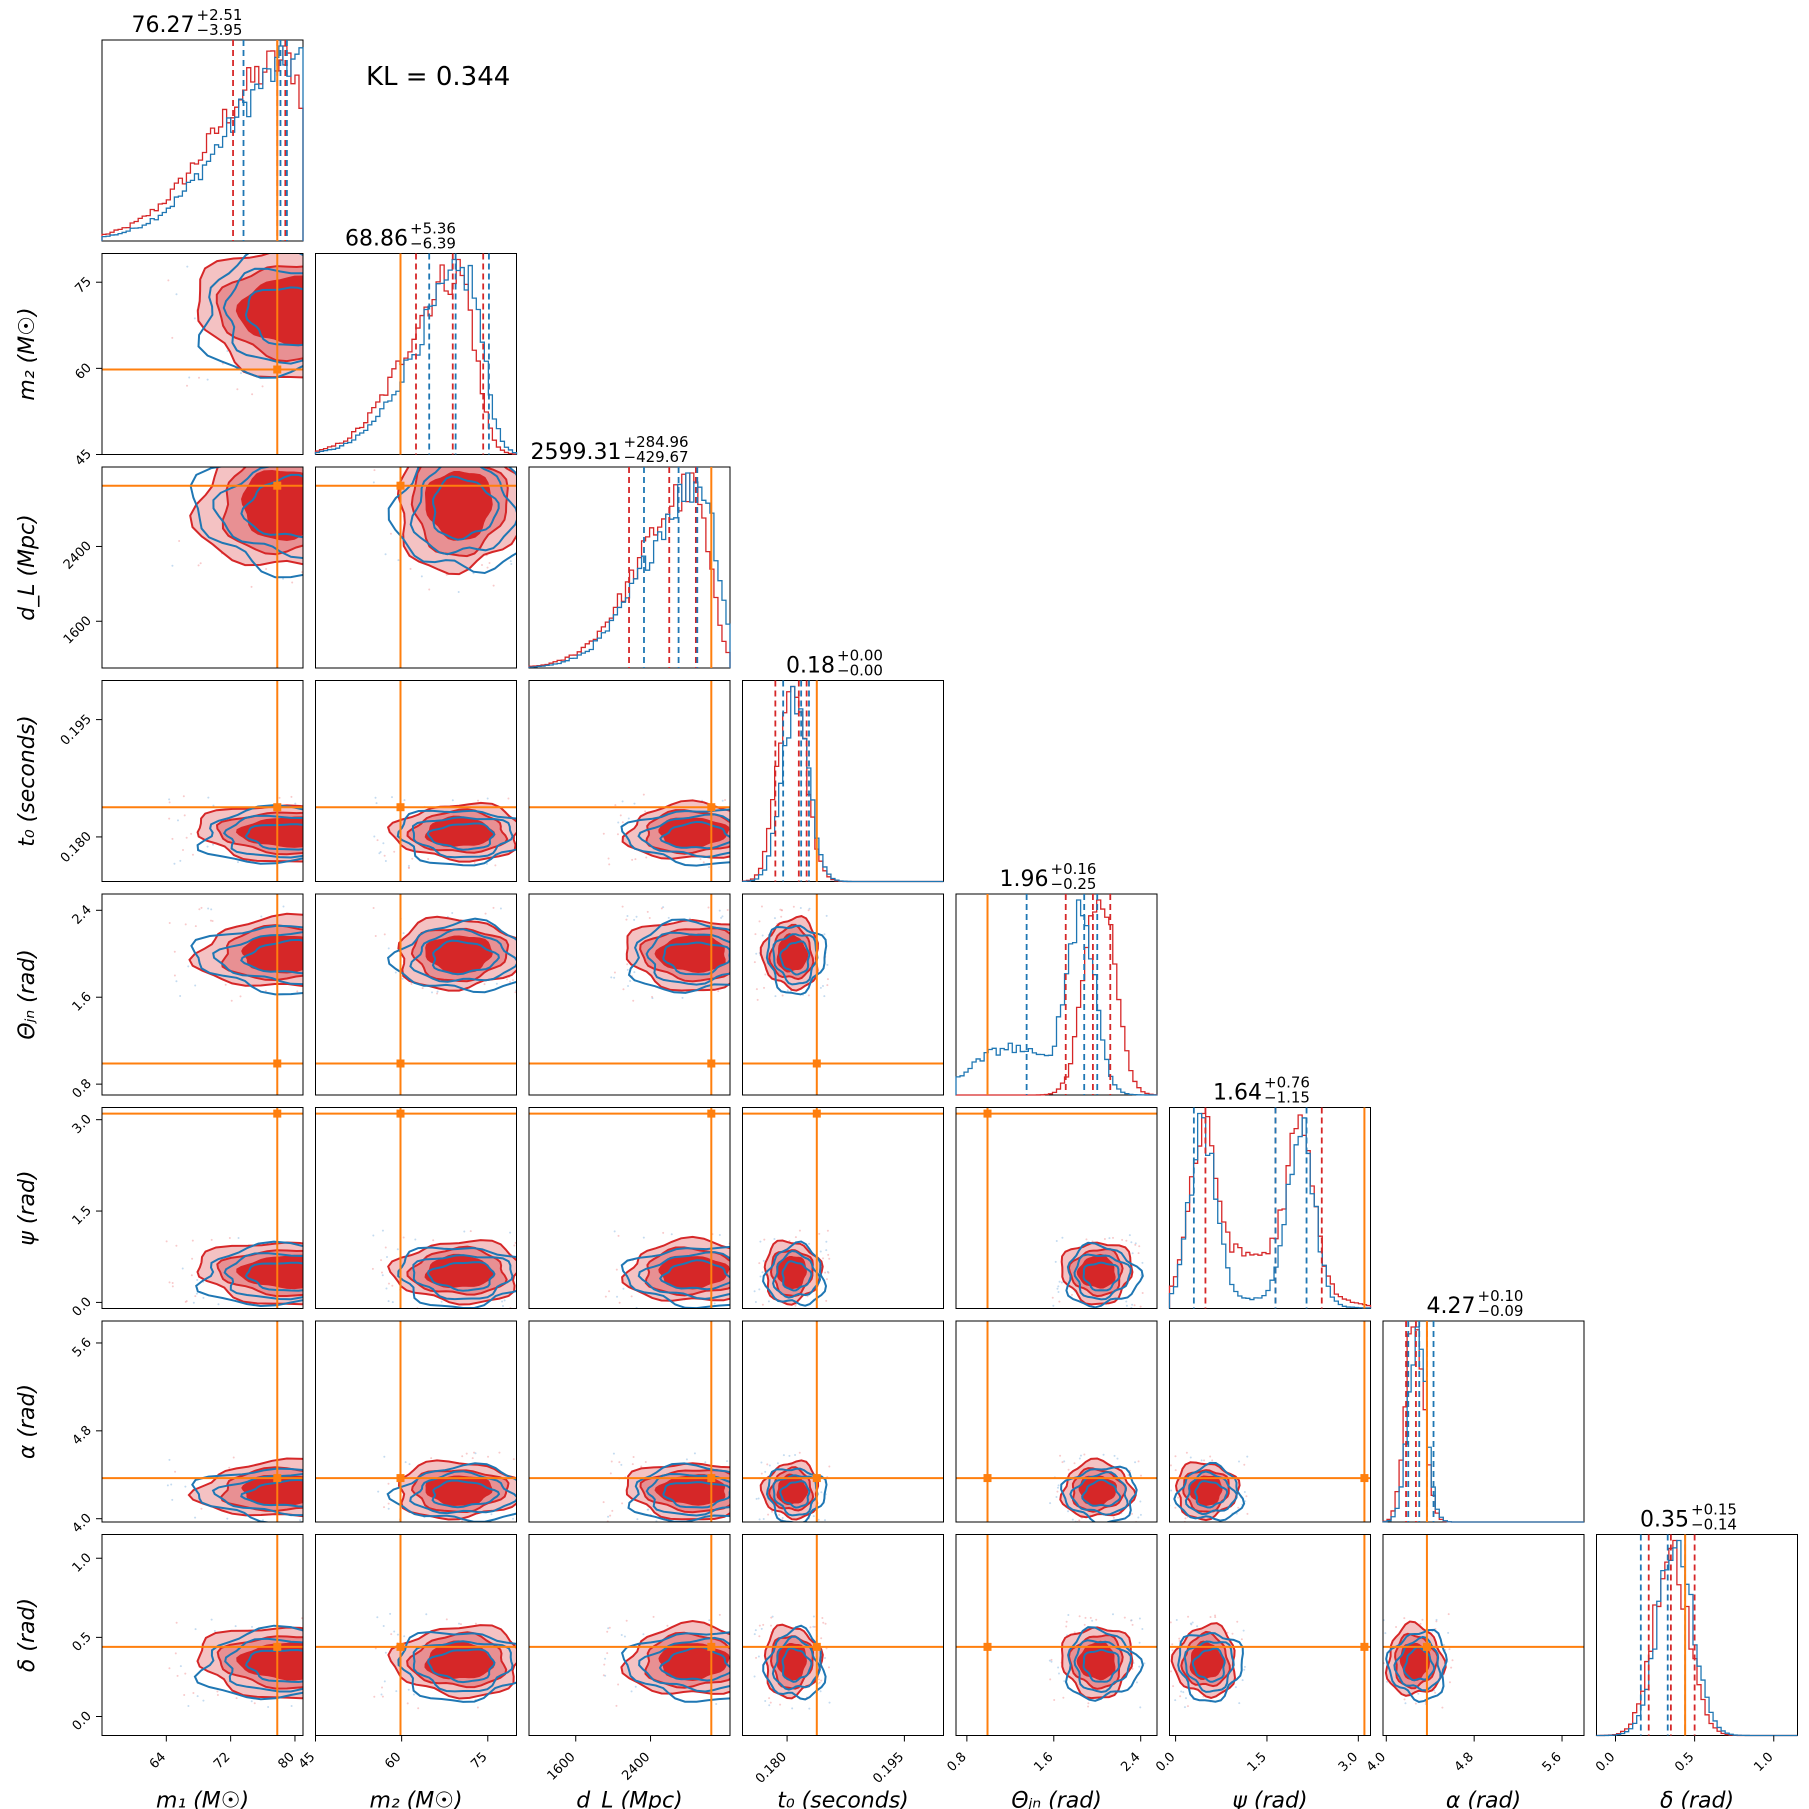  Describe the element at coordinates (158, 1761) in the screenshot. I see `x-tick-label: 64` at that location.